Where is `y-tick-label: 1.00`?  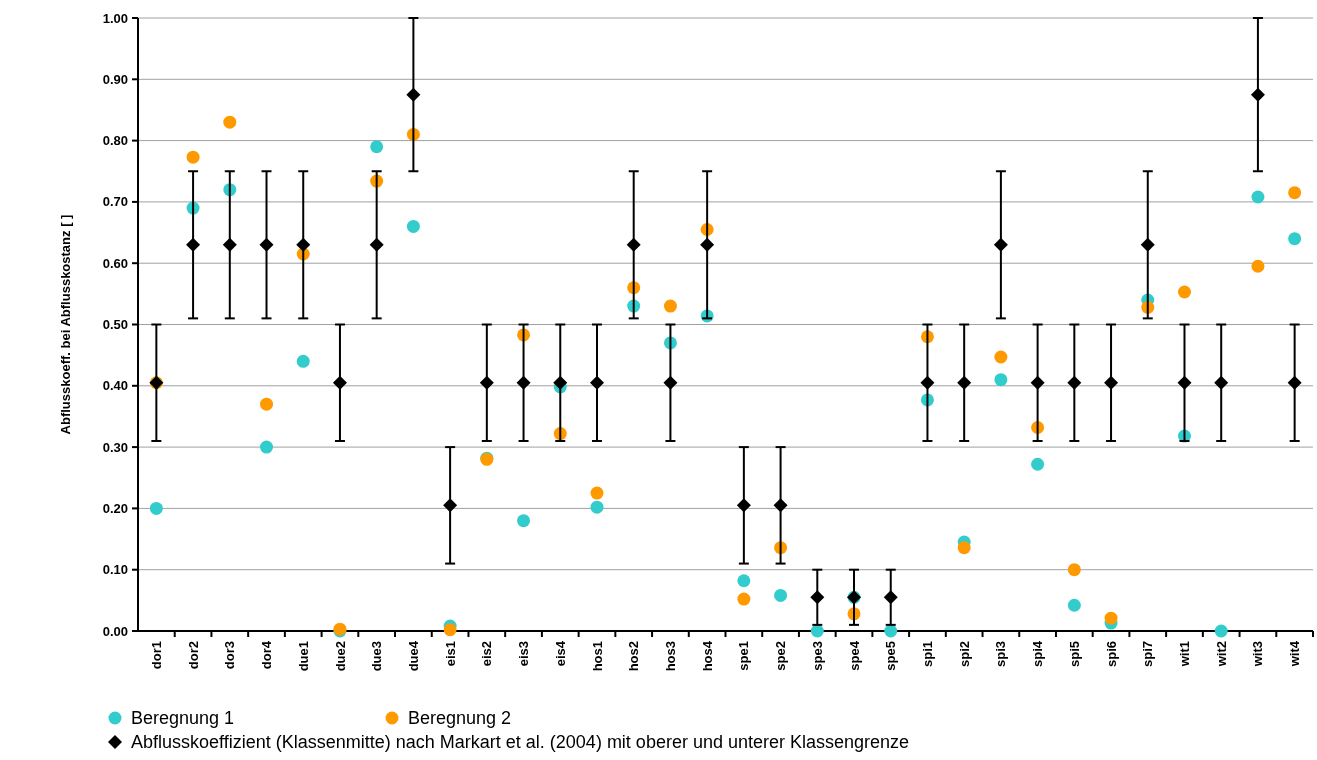 y-tick-label: 1.00 is located at coordinates (115, 18).